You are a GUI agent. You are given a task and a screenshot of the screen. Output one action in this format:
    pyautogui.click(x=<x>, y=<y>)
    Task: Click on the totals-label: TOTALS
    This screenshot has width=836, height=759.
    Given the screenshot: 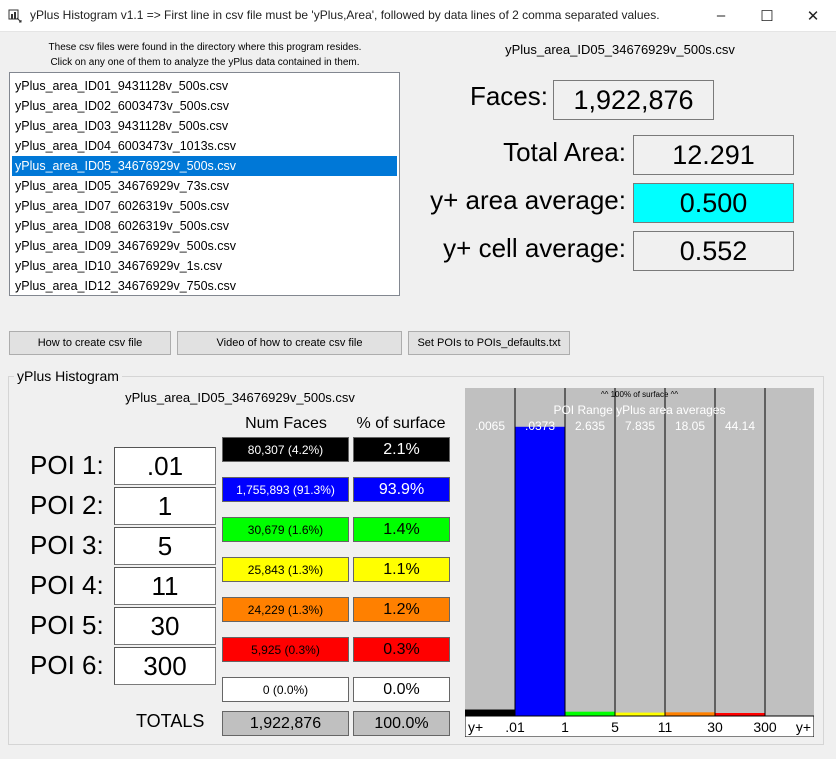 What is the action you would take?
    pyautogui.click(x=170, y=721)
    